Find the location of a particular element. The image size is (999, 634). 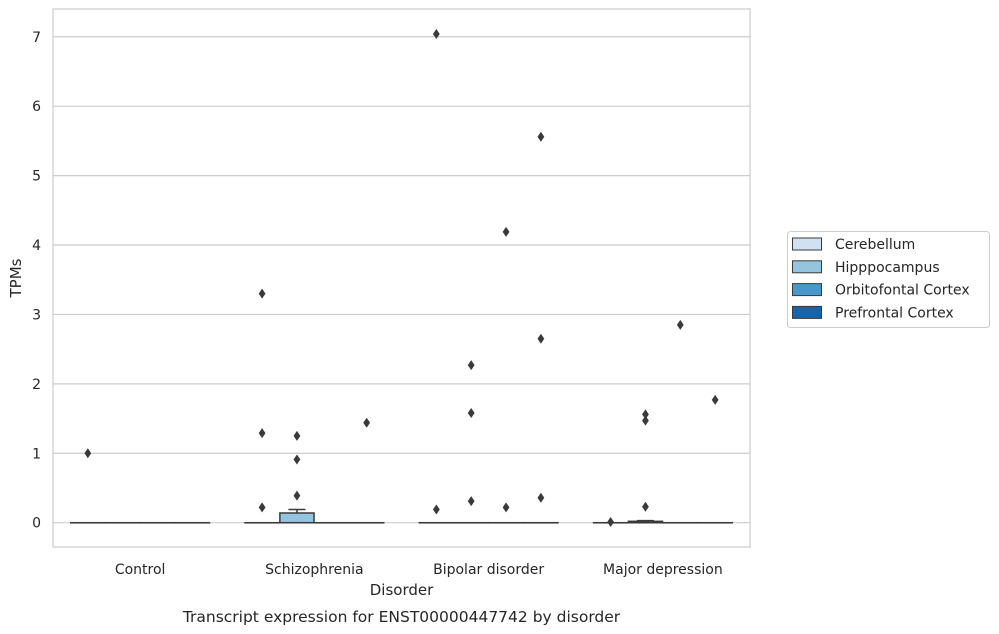

y-tick-label: 0 is located at coordinates (36, 524).